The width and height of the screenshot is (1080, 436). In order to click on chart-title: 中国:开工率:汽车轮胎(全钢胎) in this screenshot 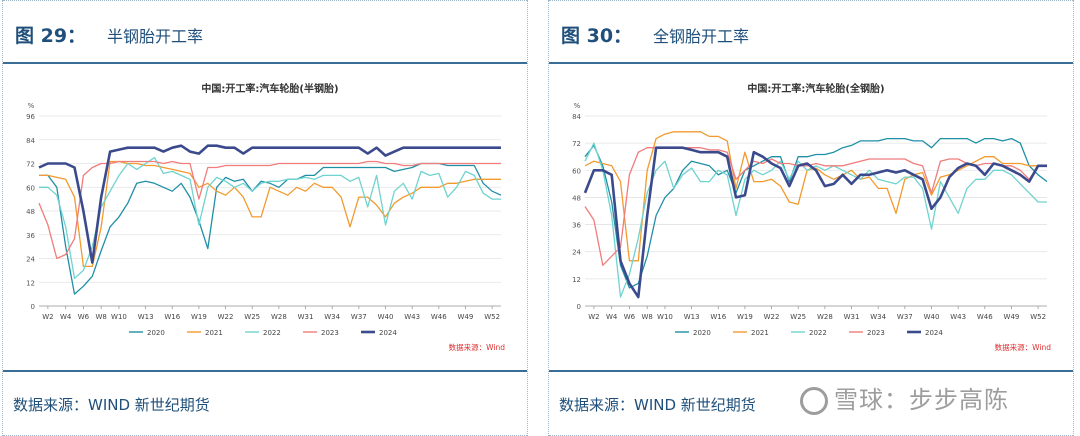, I will do `click(815, 88)`.